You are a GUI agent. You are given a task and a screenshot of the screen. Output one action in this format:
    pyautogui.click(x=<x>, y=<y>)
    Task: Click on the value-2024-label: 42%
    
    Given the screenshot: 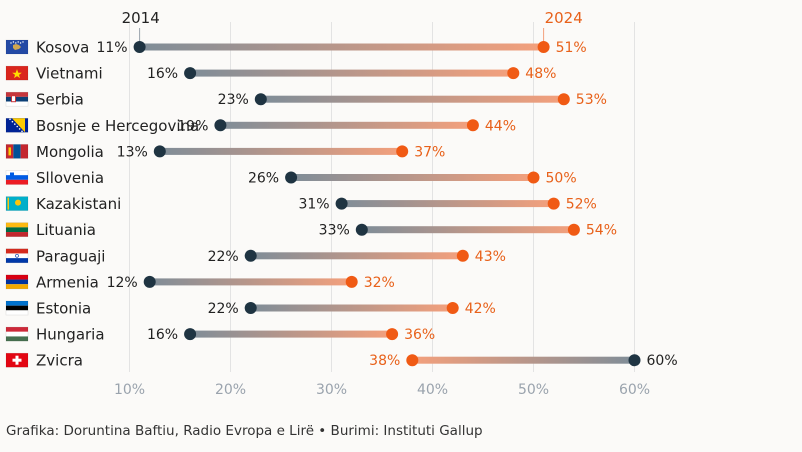 What is the action you would take?
    pyautogui.click(x=480, y=309)
    